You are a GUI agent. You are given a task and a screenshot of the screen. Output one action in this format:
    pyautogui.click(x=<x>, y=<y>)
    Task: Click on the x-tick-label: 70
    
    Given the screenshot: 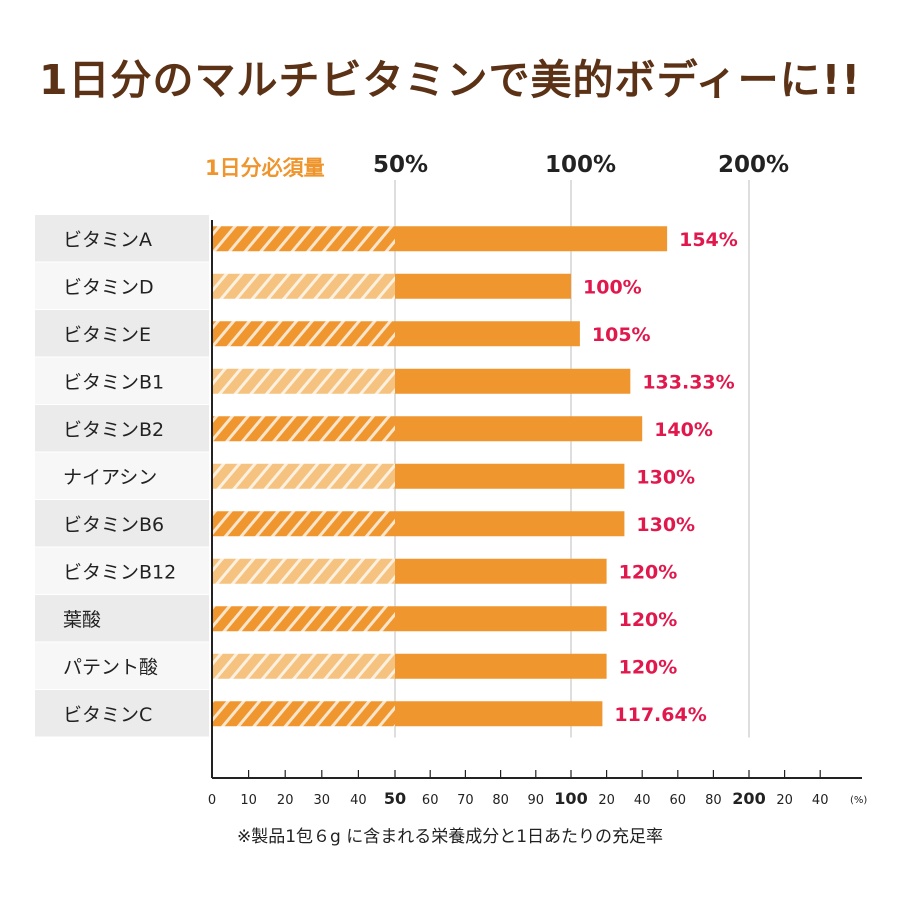 What is the action you would take?
    pyautogui.click(x=465, y=800)
    